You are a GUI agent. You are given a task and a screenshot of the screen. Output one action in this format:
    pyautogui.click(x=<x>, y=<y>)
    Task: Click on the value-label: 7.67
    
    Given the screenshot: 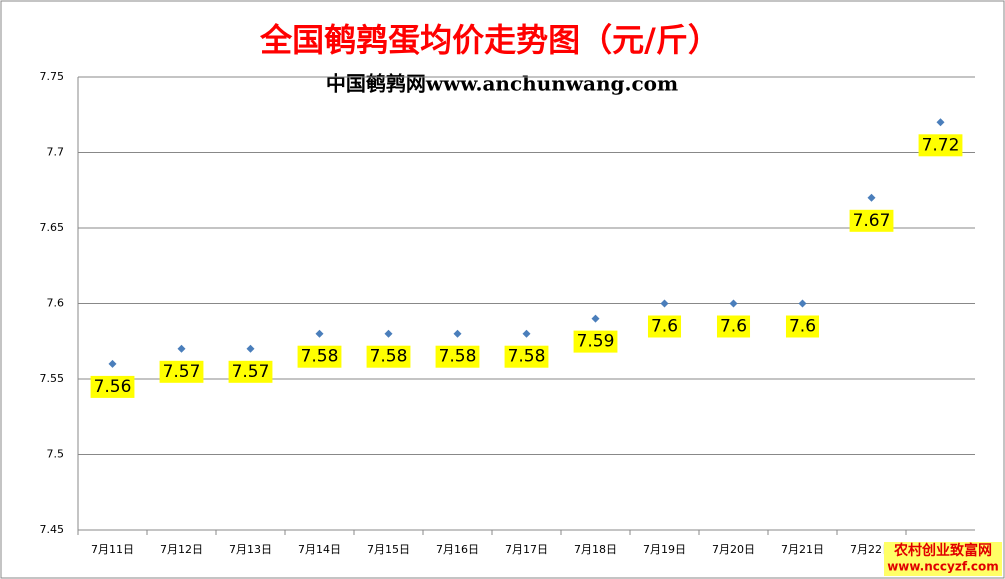 What is the action you would take?
    pyautogui.click(x=872, y=221)
    